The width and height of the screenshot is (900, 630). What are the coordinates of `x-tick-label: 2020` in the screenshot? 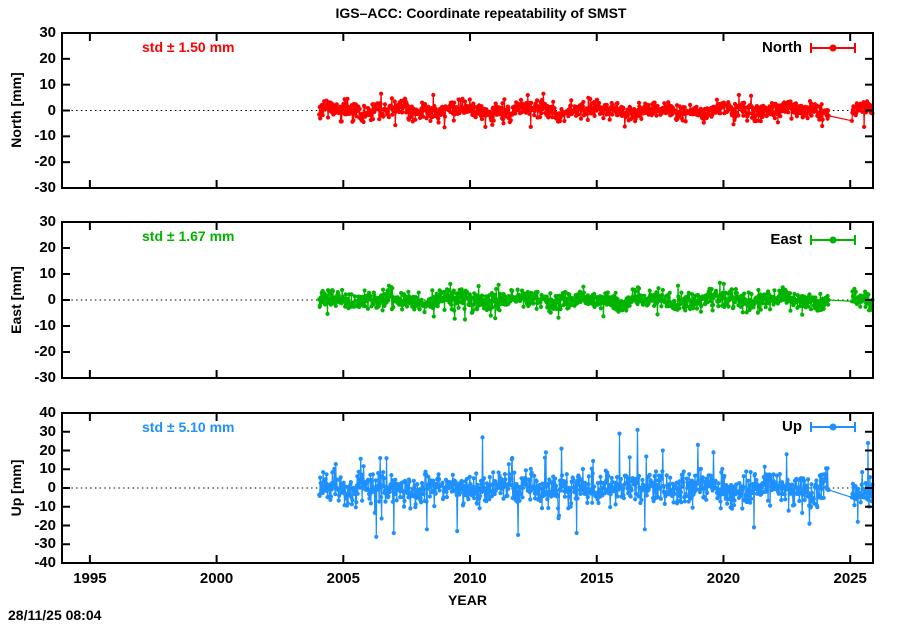 It's located at (723, 578).